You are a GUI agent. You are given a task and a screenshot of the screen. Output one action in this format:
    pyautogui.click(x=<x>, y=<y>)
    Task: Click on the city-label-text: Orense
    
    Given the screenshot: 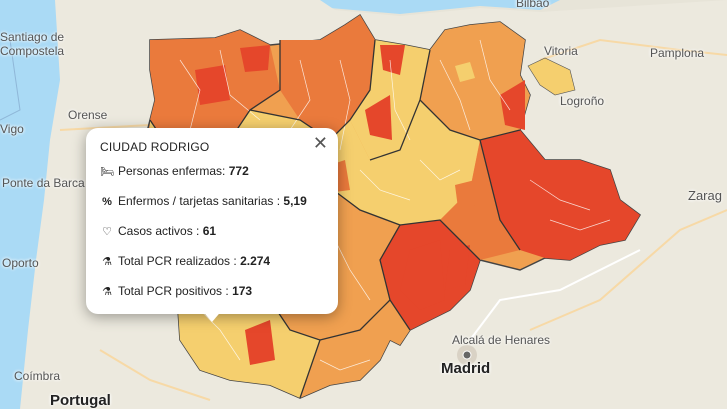 What is the action you would take?
    pyautogui.click(x=88, y=115)
    